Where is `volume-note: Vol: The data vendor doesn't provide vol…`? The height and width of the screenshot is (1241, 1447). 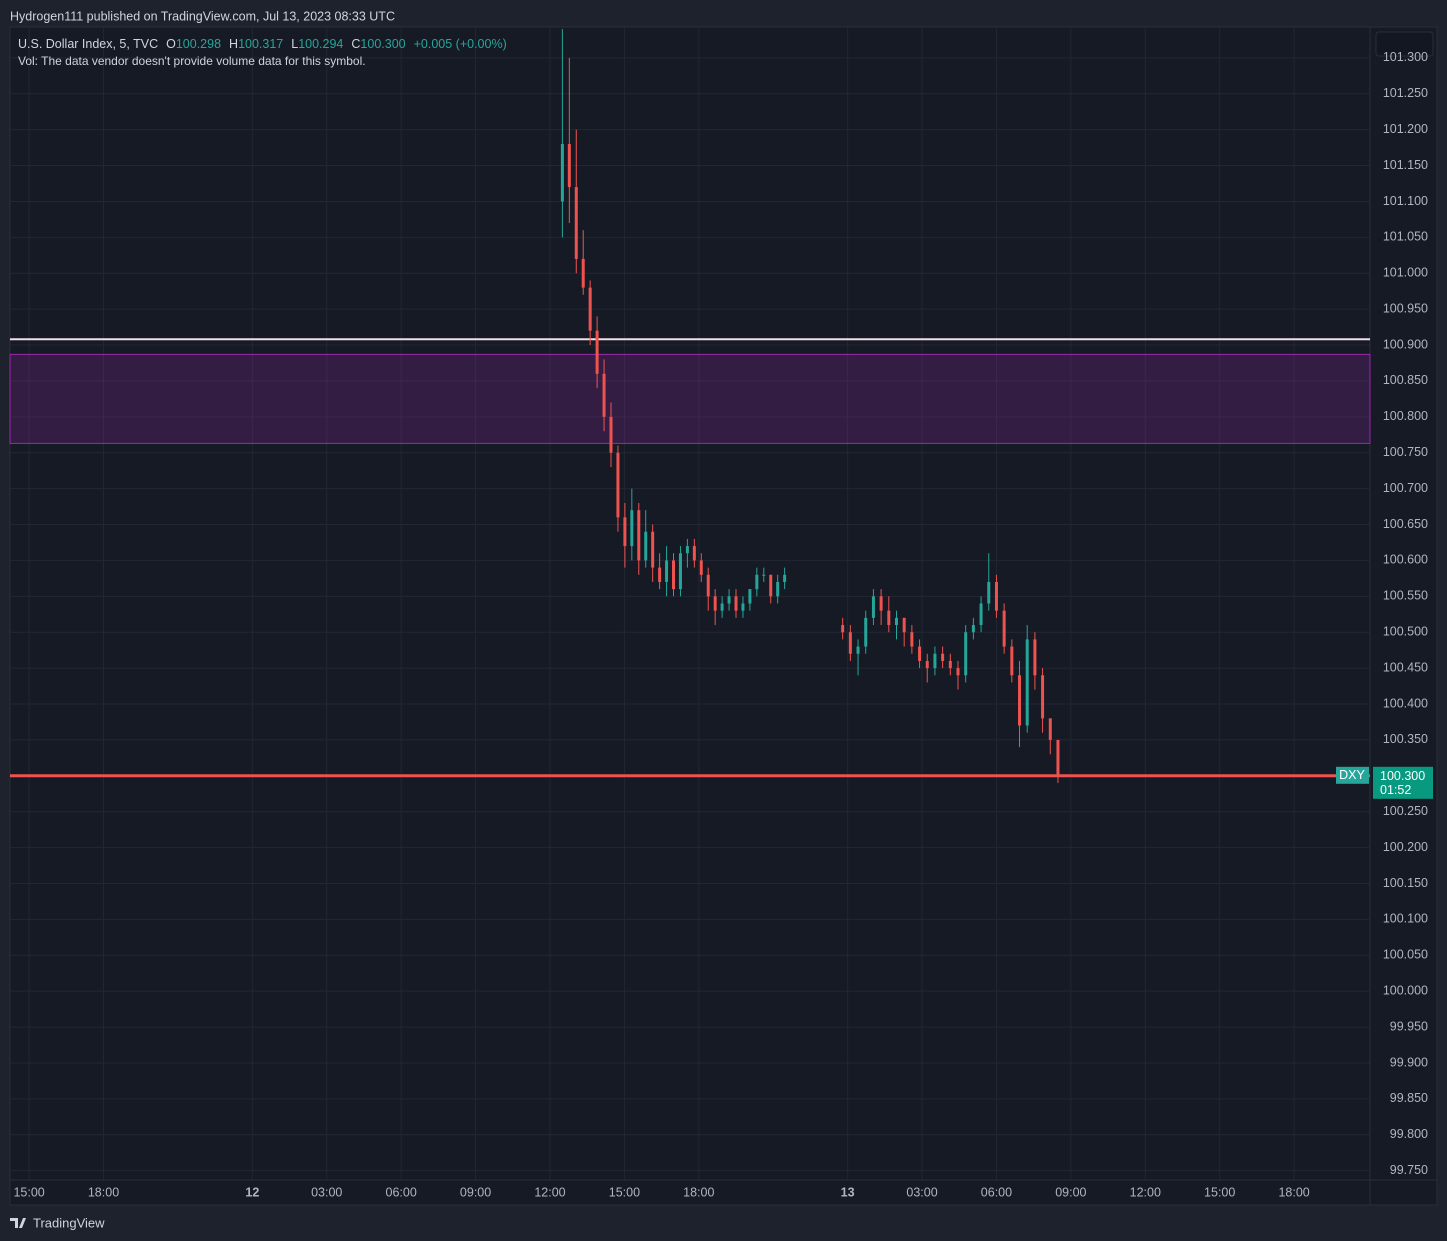 volume-note: Vol: The data vendor doesn't provide vol… is located at coordinates (192, 61).